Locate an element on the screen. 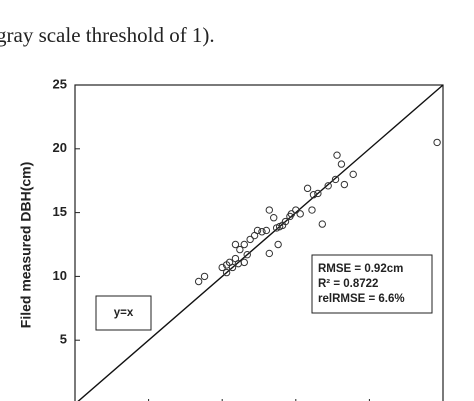 The image size is (474, 401). y-tick-label: 5 is located at coordinates (63, 339).